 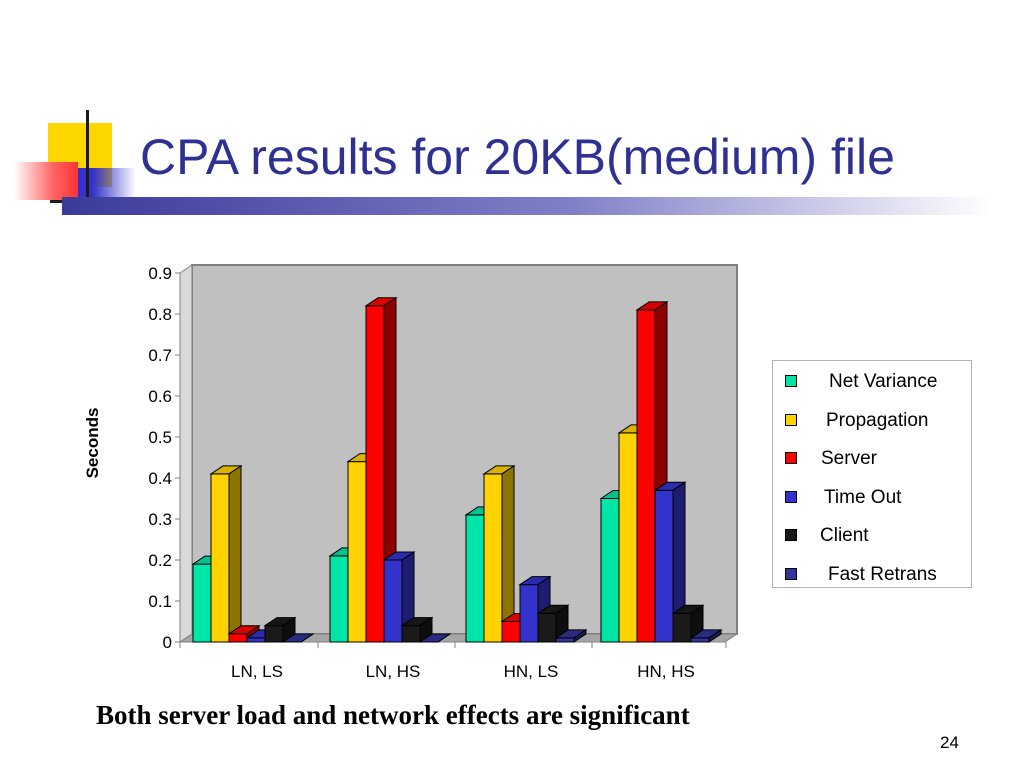 I want to click on legend-label: Time Out, so click(x=863, y=497).